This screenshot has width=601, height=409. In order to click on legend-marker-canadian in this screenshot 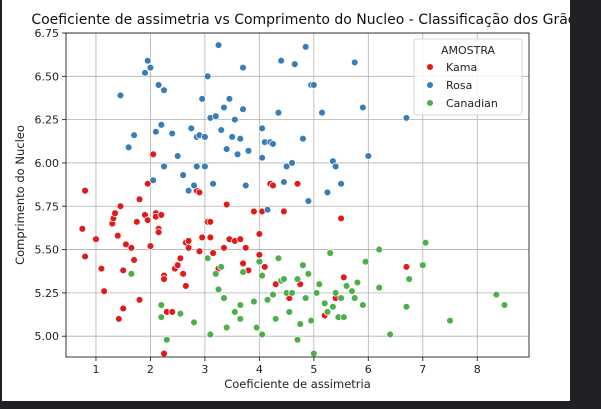, I will do `click(430, 103)`.